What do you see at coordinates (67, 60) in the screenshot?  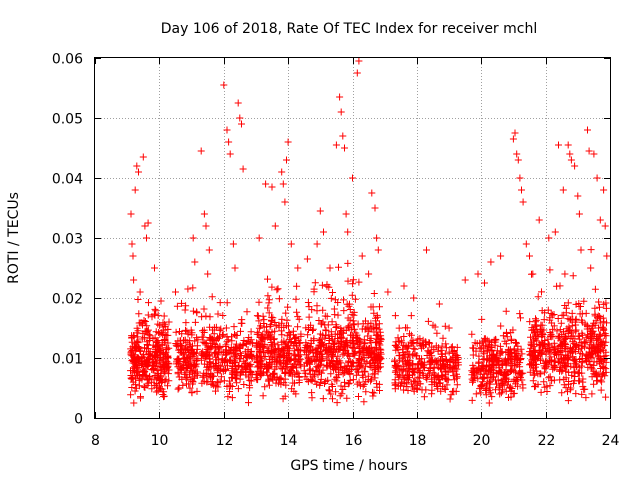 I see `y-tick-label: 0.06` at bounding box center [67, 60].